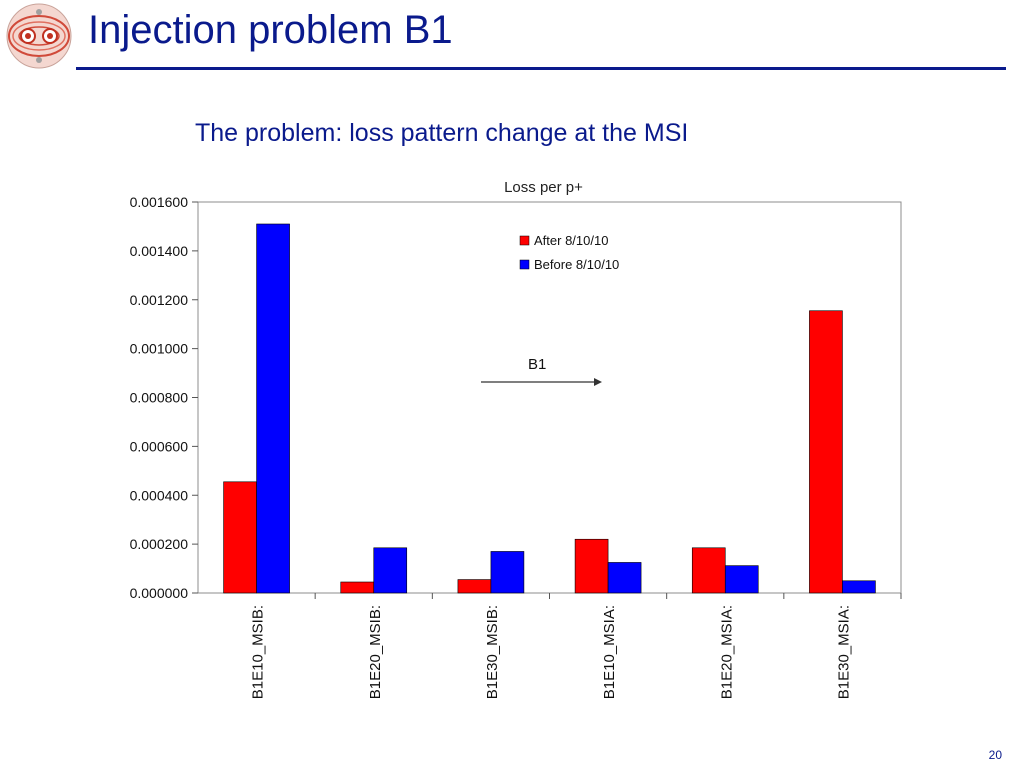  What do you see at coordinates (39, 36) in the screenshot?
I see `lhc-logo` at bounding box center [39, 36].